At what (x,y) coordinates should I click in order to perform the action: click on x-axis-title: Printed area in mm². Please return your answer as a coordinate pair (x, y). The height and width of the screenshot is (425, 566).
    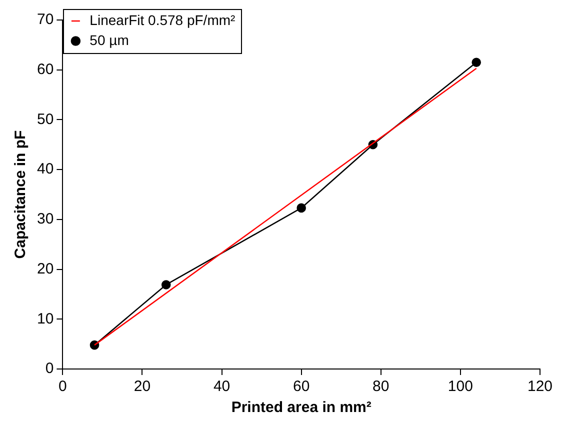
    Looking at the image, I should click on (301, 407).